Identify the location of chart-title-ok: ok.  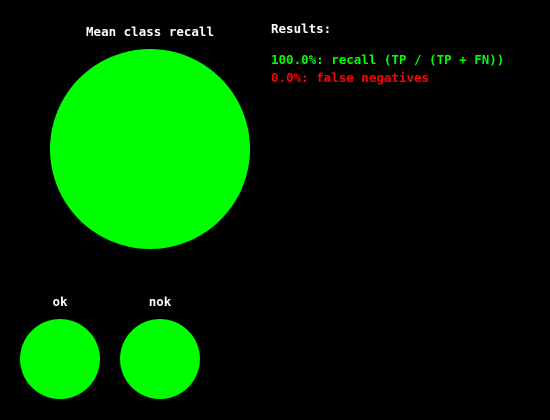
(60, 301).